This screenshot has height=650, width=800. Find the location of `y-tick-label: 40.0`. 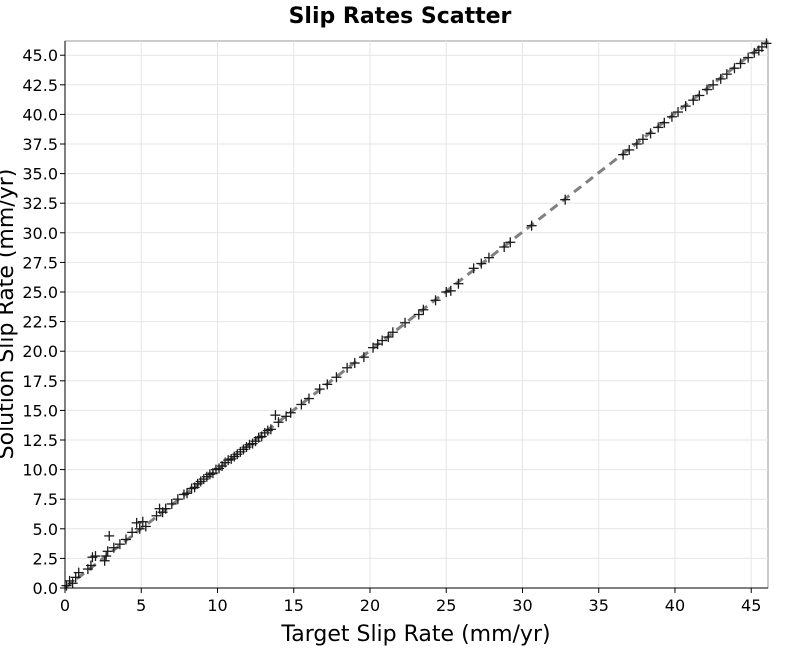

y-tick-label: 40.0 is located at coordinates (40, 114).